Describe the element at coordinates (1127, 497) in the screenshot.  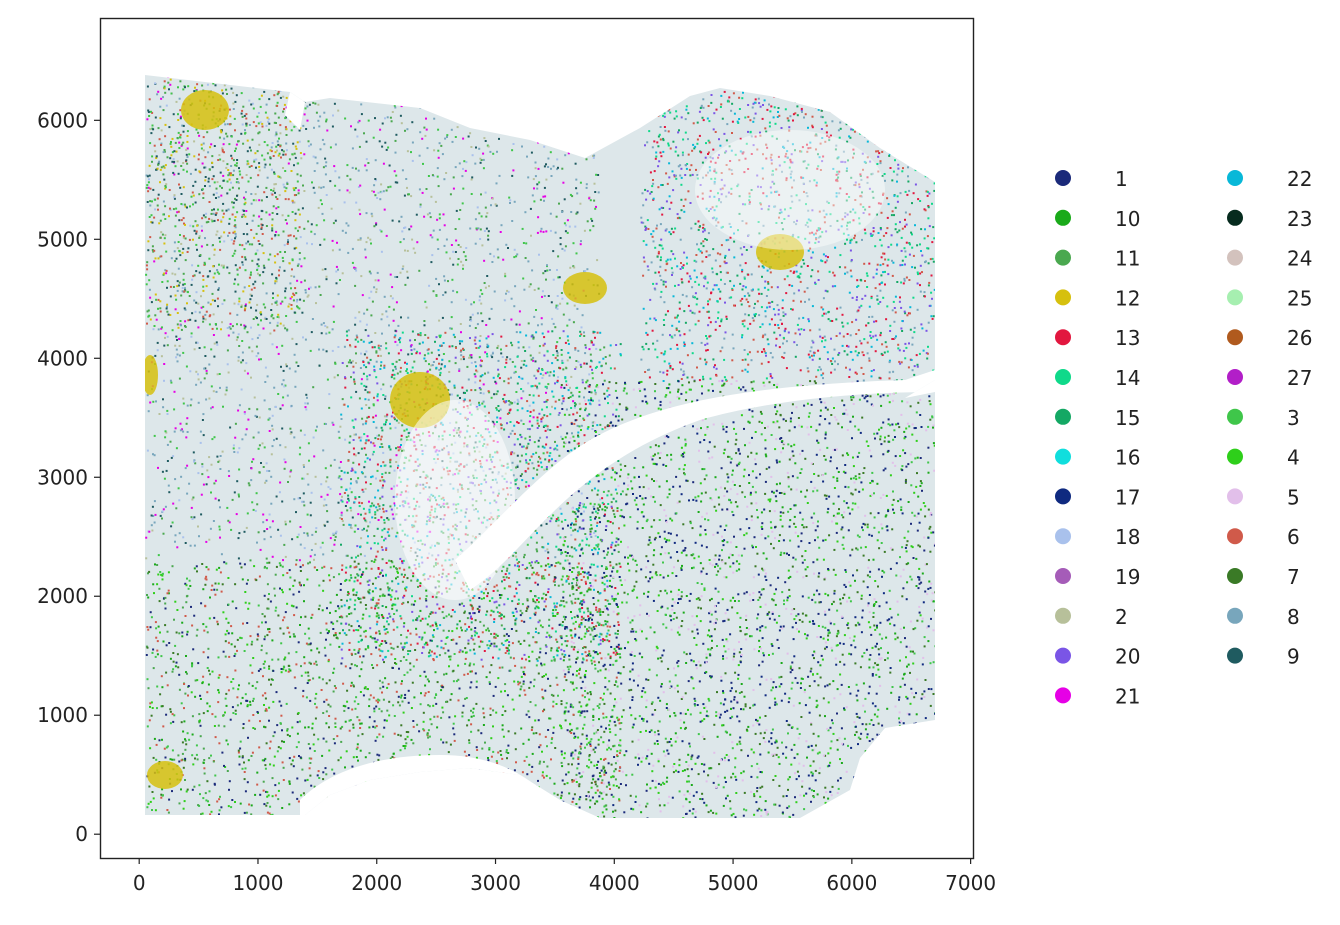
I see `legend-label-17: 17` at that location.